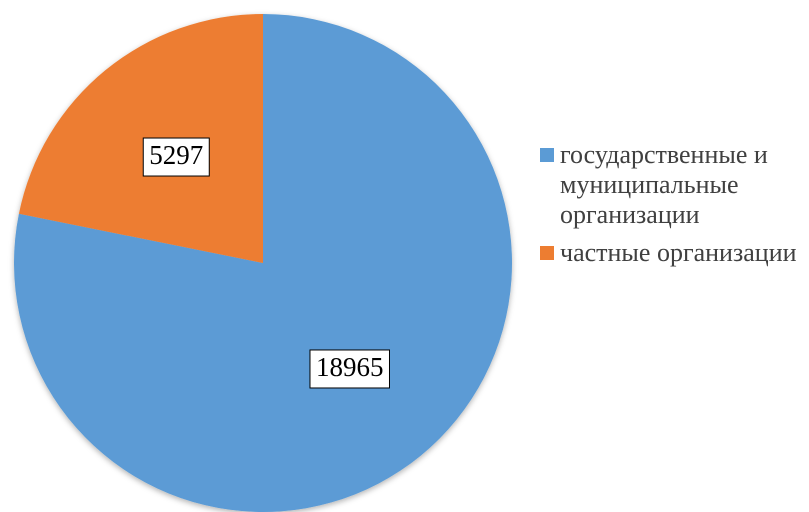 Image resolution: width=809 pixels, height=512 pixels. I want to click on legend-item: частные организации, so click(671, 253).